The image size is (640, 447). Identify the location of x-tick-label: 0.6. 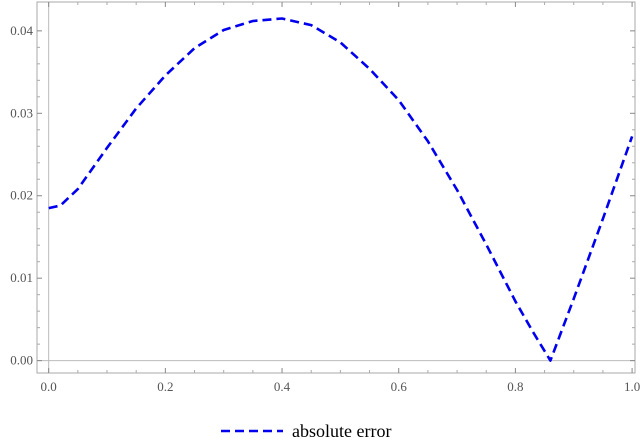
(399, 386).